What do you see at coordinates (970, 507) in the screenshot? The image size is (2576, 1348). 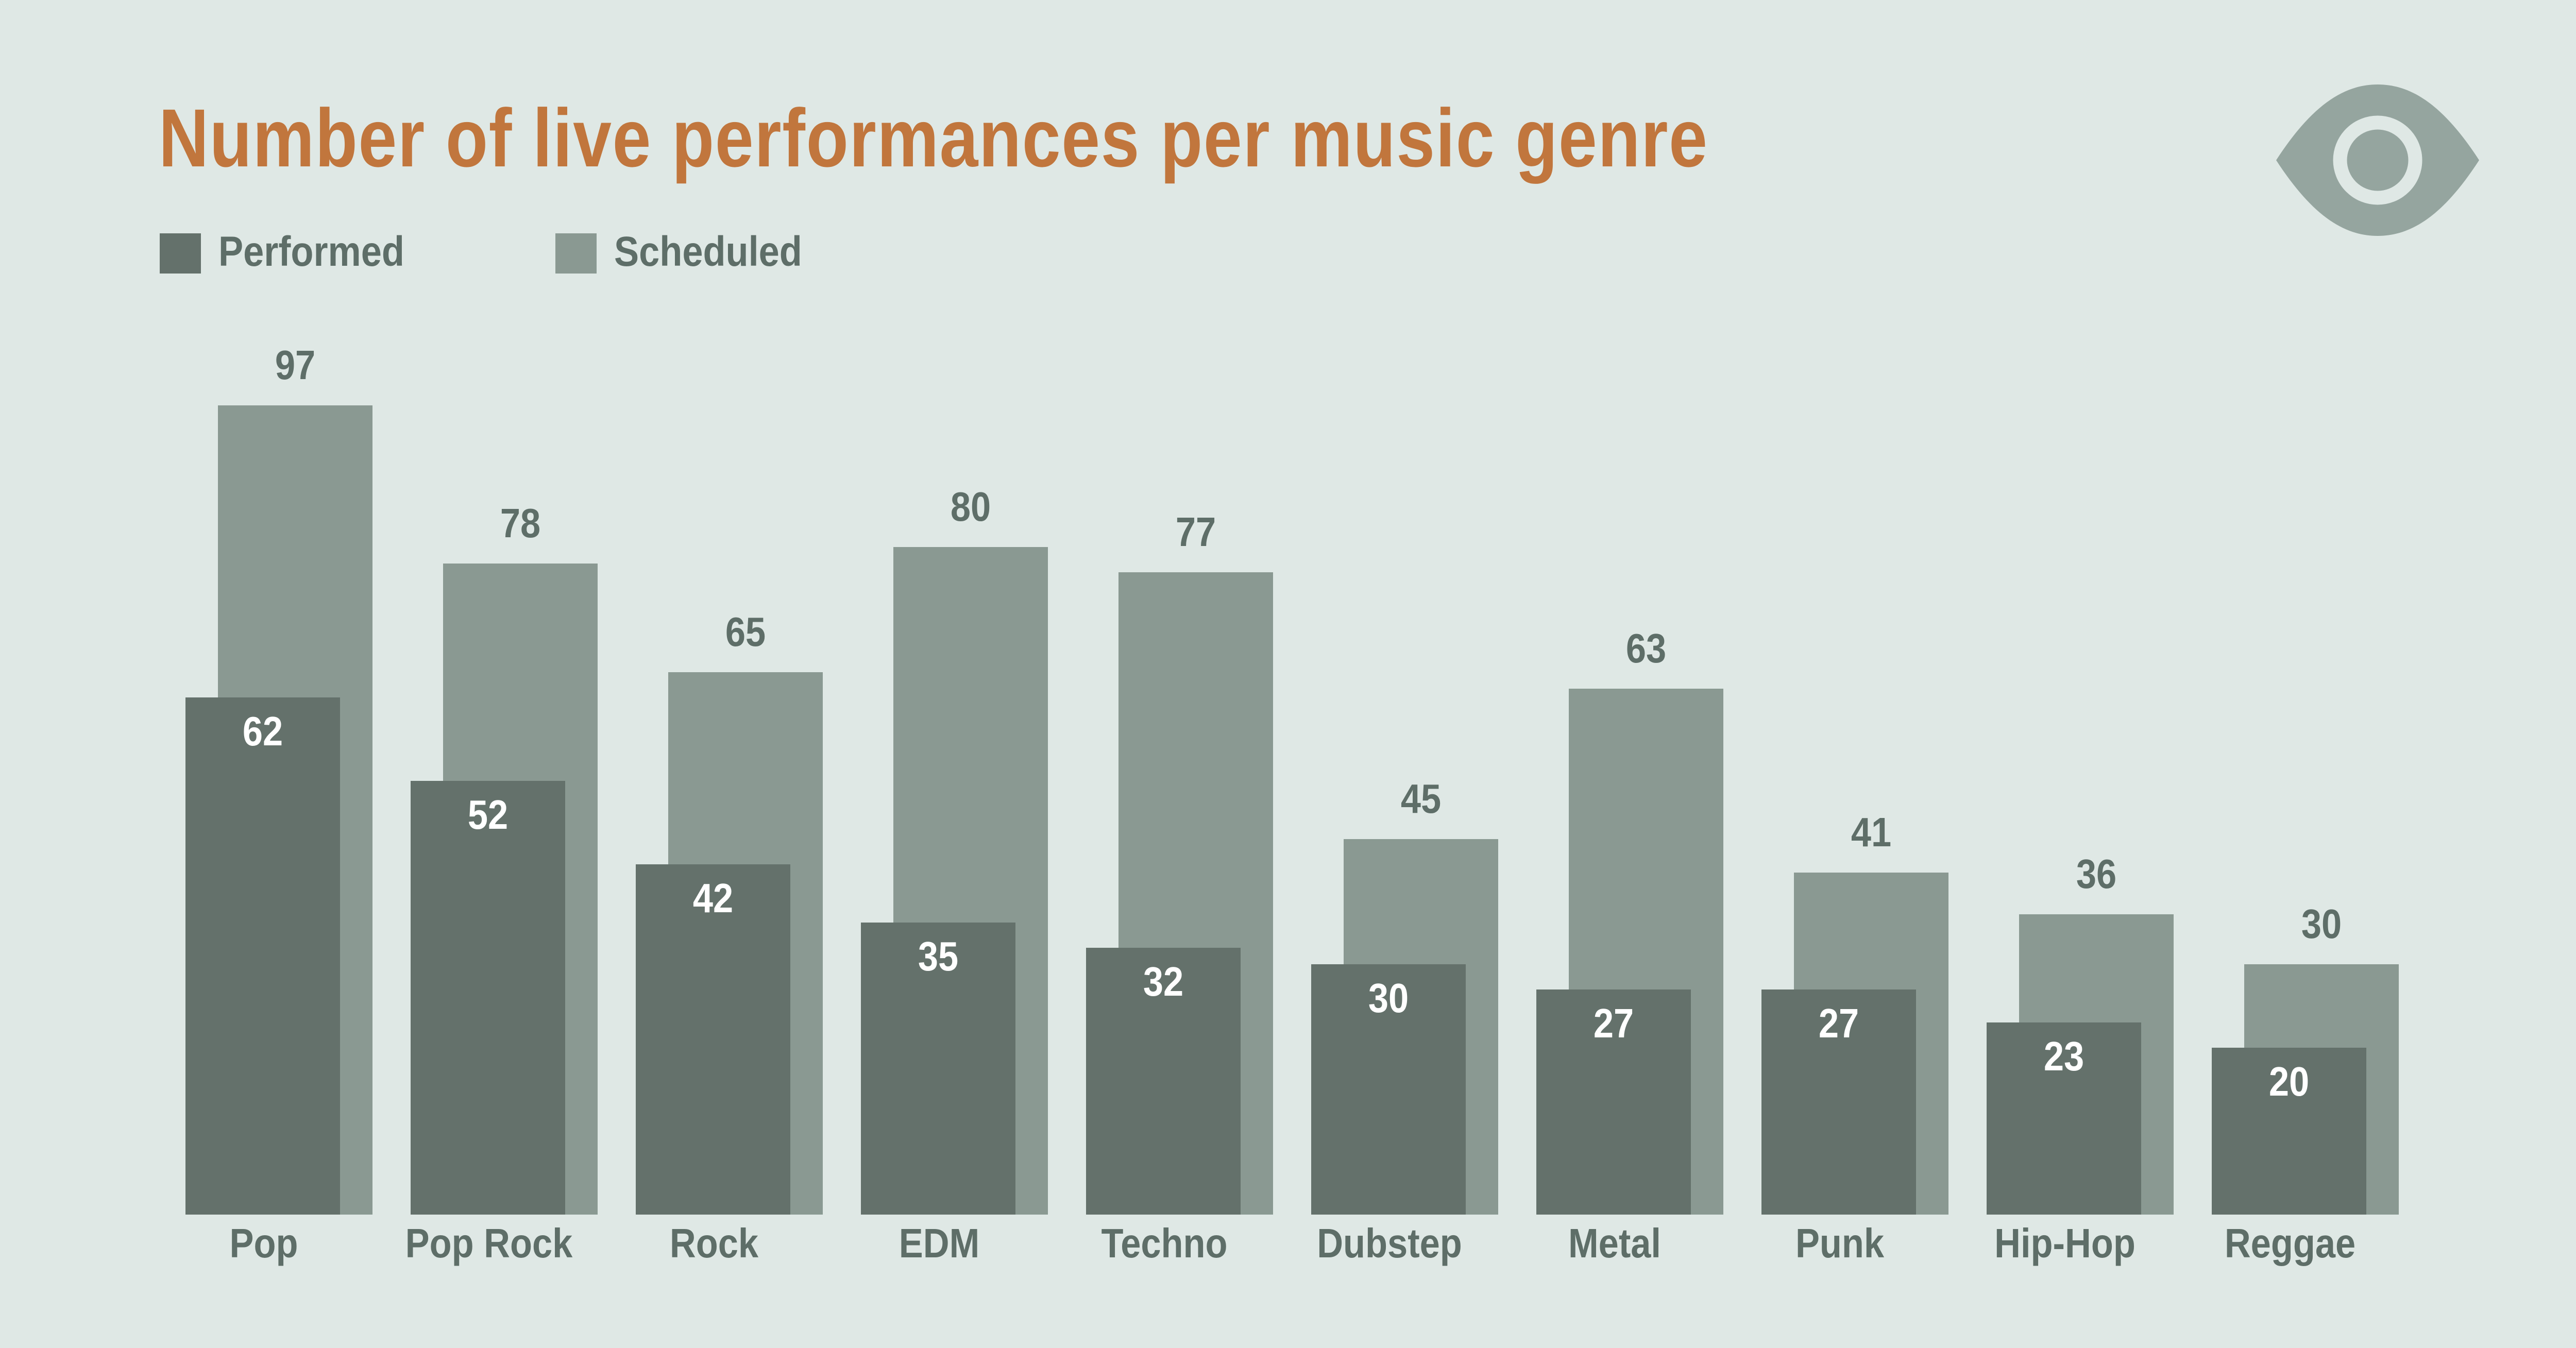 I see `scheduled-value-label: 80` at bounding box center [970, 507].